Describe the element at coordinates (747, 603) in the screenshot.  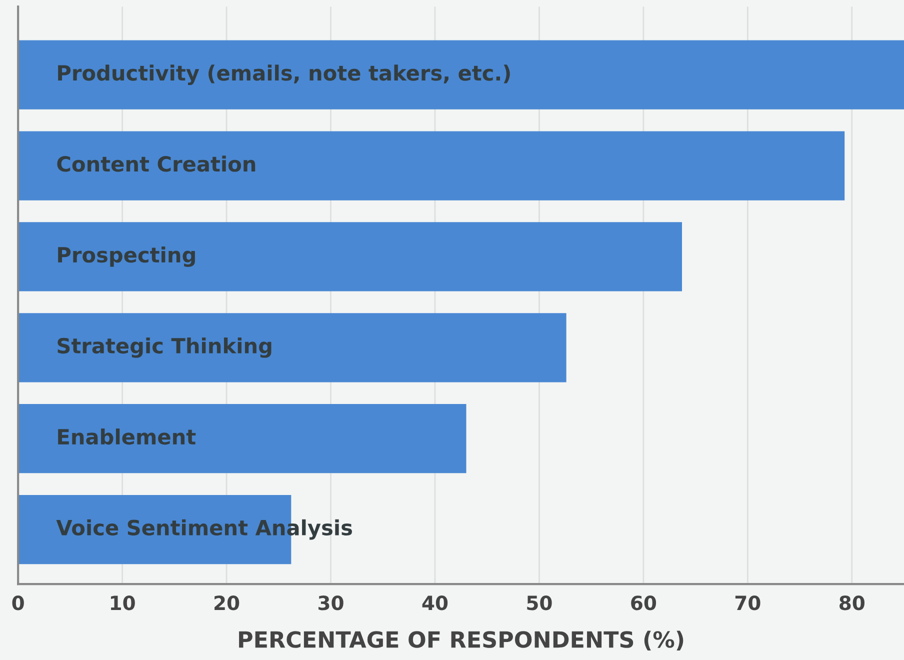
I see `x-tick-label: 70` at that location.